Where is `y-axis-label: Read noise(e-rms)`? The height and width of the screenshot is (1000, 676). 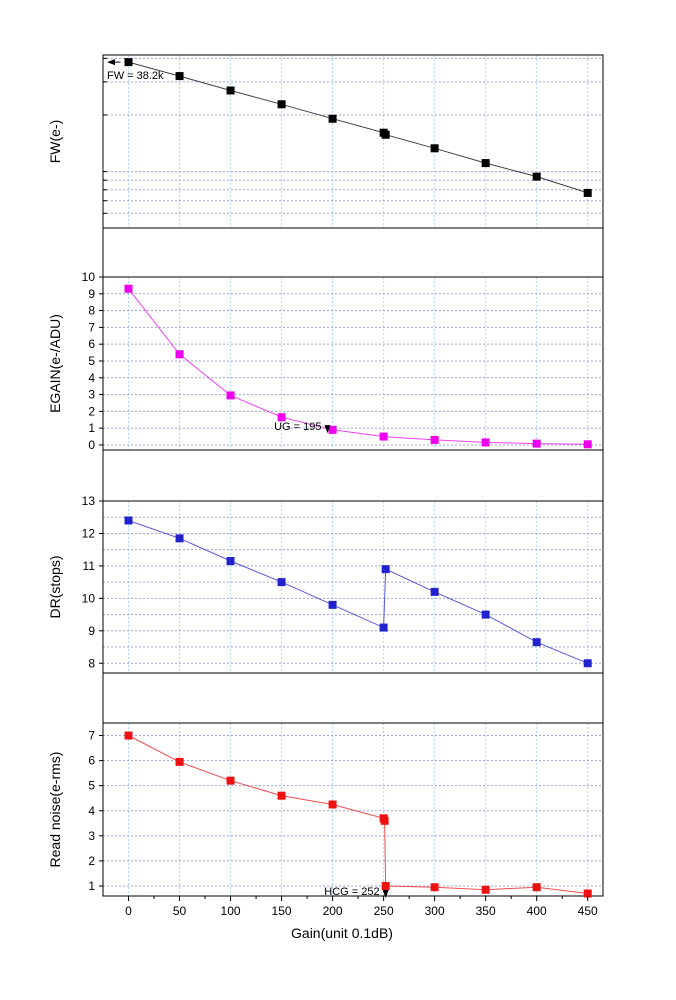 y-axis-label: Read noise(e-rms) is located at coordinates (55, 810).